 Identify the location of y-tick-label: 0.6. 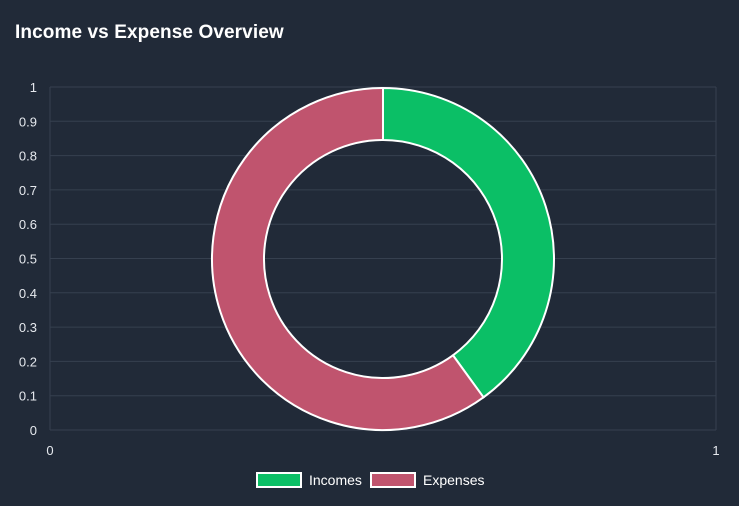
(28, 224).